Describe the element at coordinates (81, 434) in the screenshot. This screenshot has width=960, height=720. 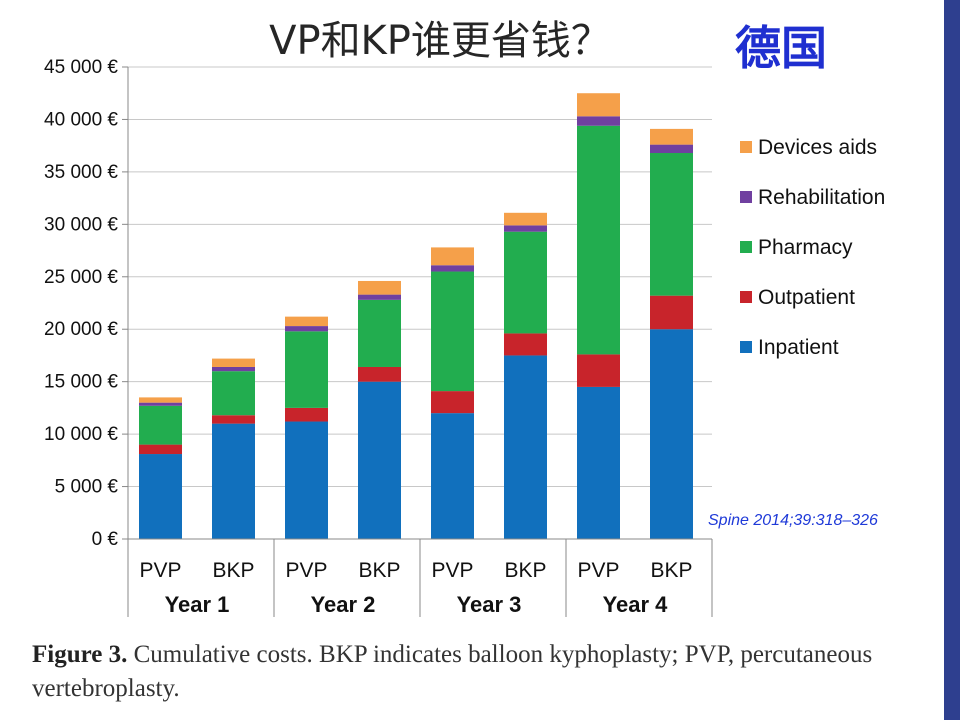
I see `y-tick-label: 10 000 €` at that location.